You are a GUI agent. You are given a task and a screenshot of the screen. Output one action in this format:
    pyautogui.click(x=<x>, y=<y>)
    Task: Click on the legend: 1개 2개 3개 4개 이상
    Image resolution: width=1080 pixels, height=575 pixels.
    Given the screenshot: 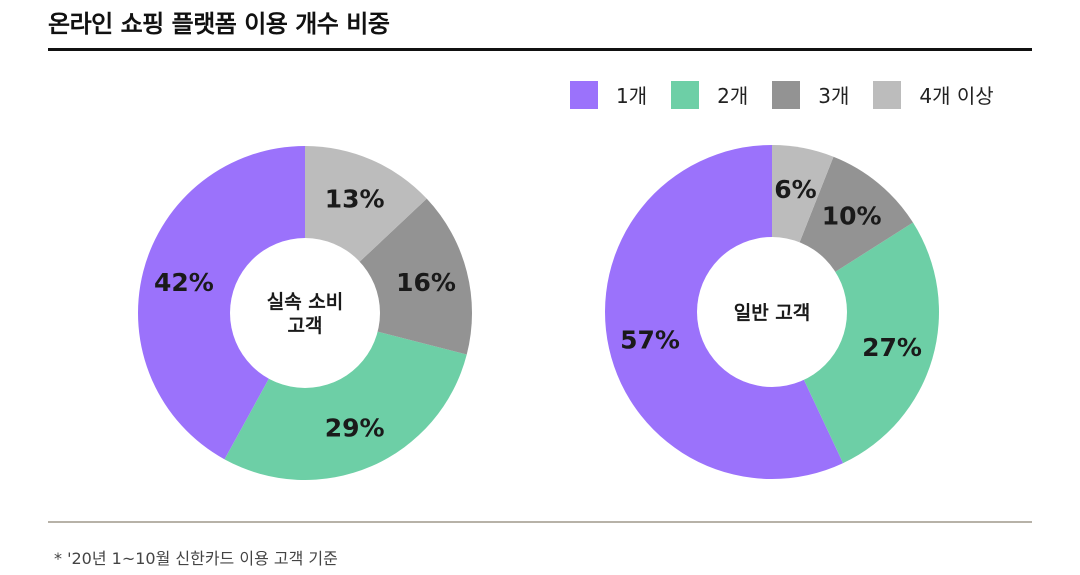 What is the action you would take?
    pyautogui.click(x=794, y=94)
    